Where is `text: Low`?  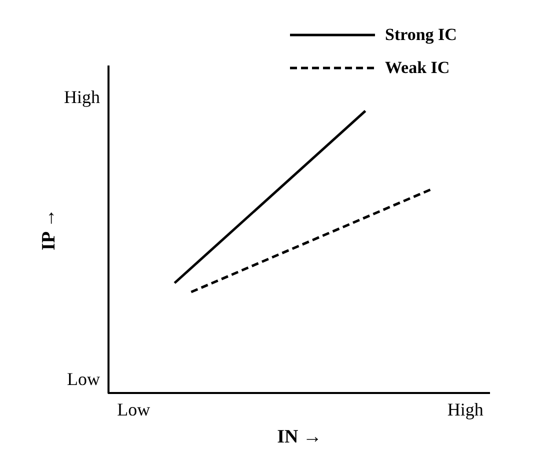 text: Low is located at coordinates (83, 379).